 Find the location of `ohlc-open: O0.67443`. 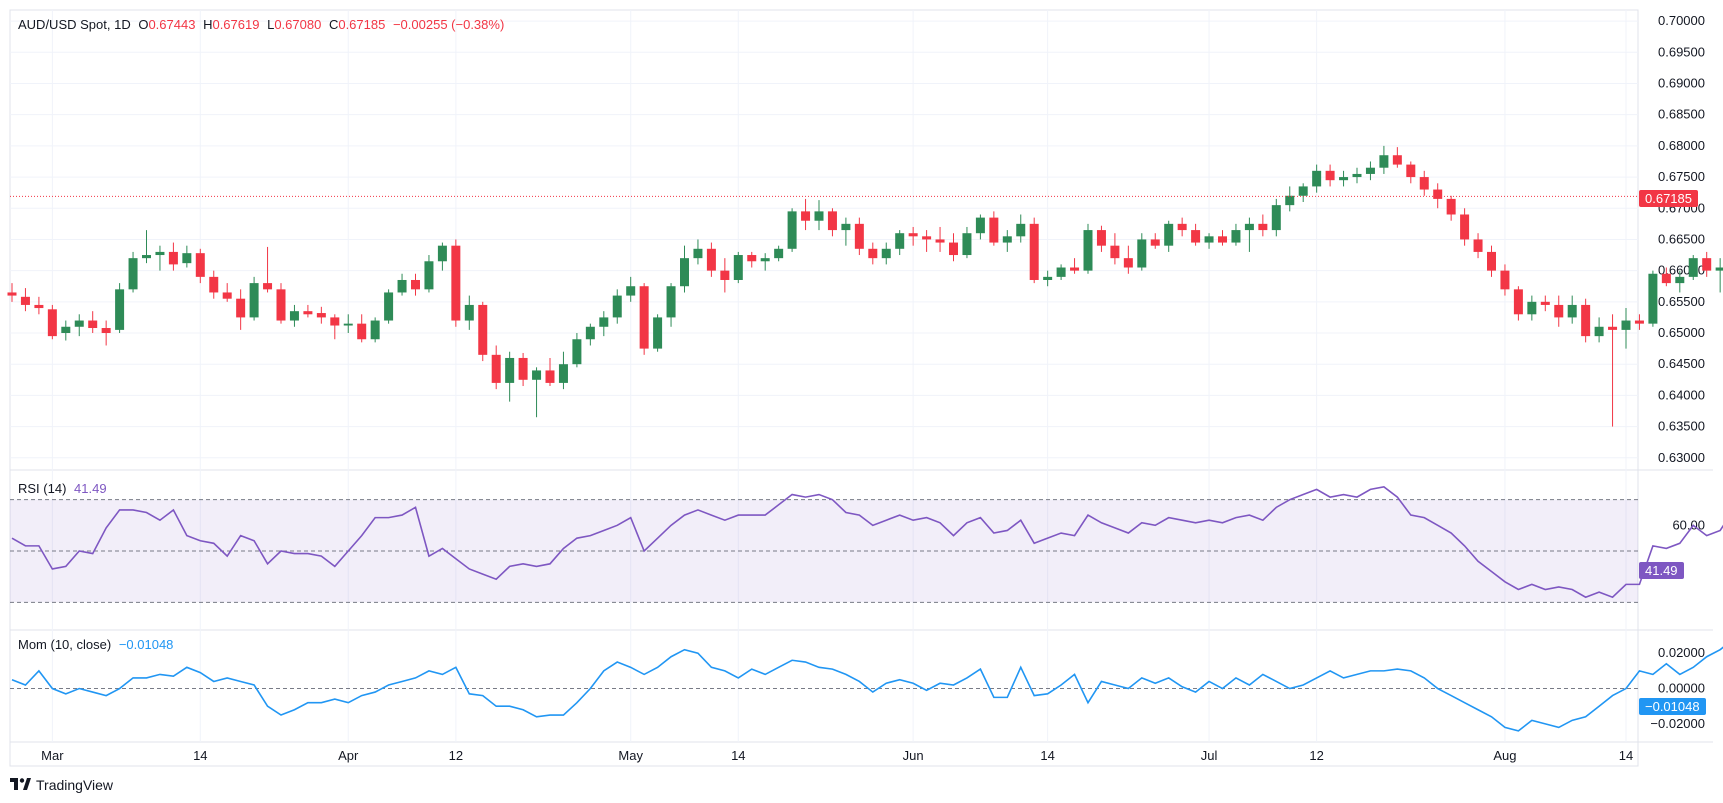

ohlc-open: O0.67443 is located at coordinates (167, 24).